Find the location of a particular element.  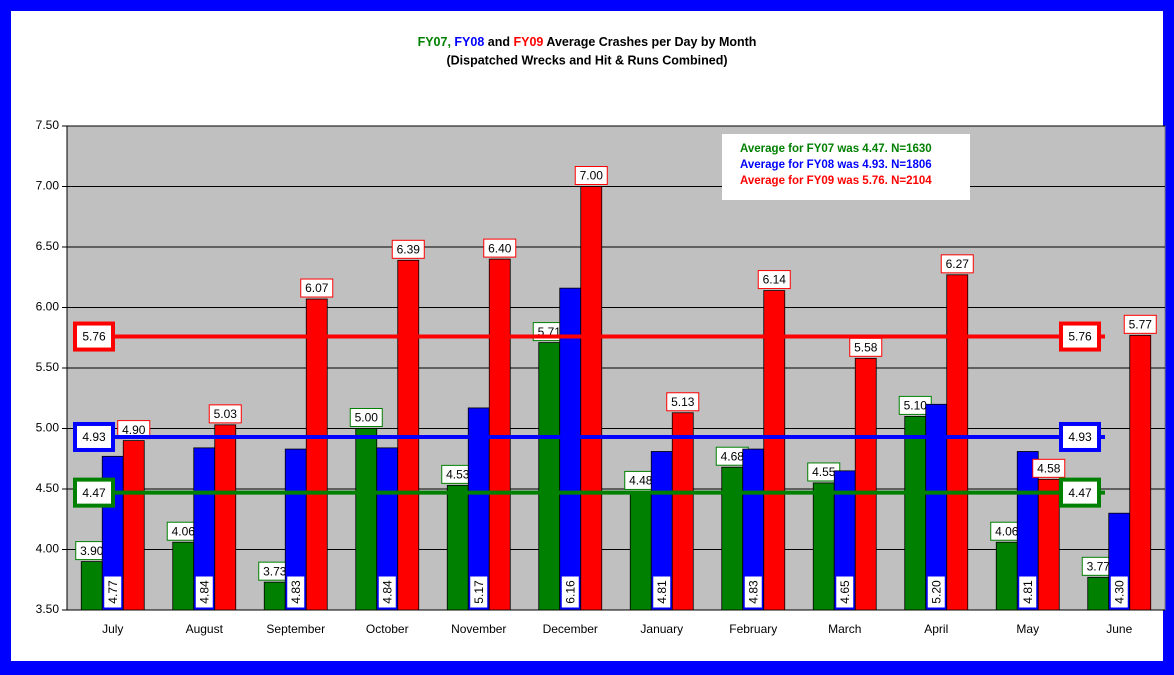

value-label: 5.13 is located at coordinates (683, 402).